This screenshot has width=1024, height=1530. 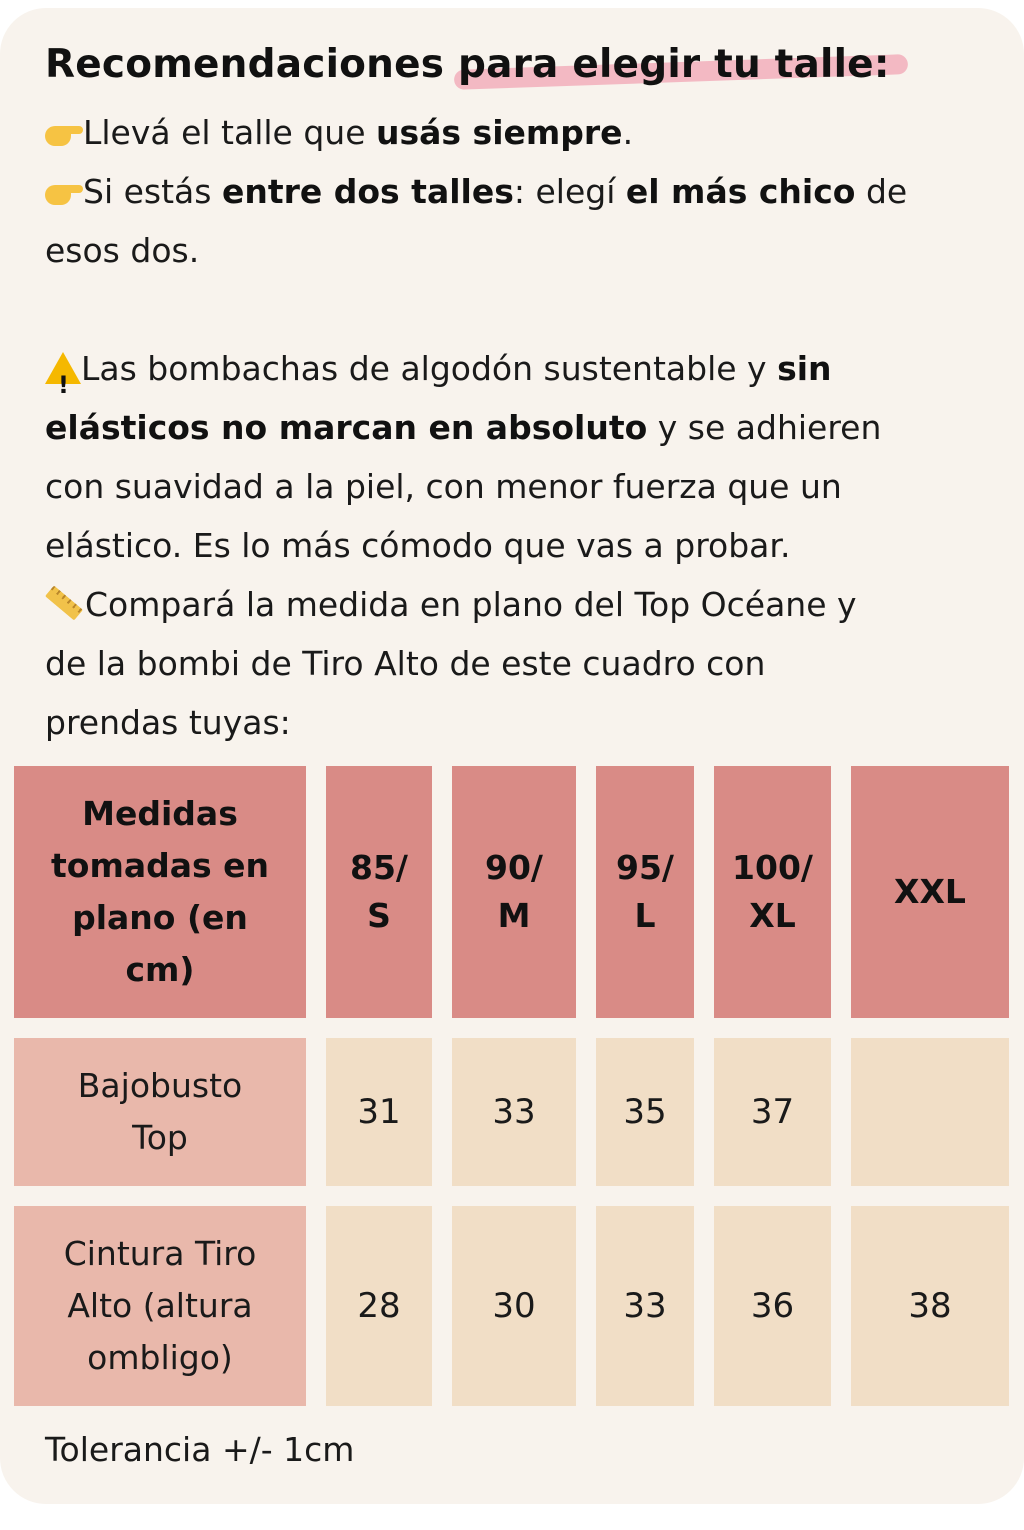 What do you see at coordinates (772, 892) in the screenshot?
I see `size-header-xl: 100/XL` at bounding box center [772, 892].